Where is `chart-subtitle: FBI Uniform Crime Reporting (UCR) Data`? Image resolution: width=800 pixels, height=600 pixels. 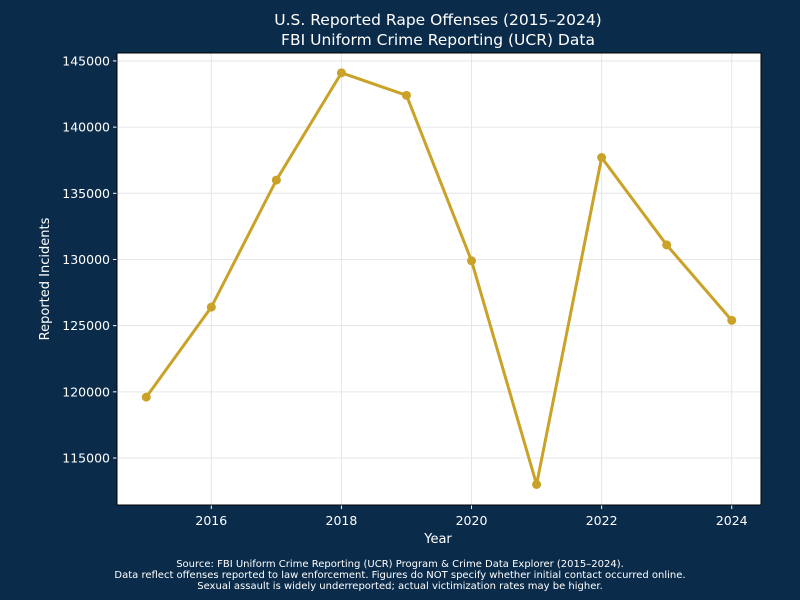
chart-subtitle: FBI Uniform Crime Reporting (UCR) Data is located at coordinates (438, 40).